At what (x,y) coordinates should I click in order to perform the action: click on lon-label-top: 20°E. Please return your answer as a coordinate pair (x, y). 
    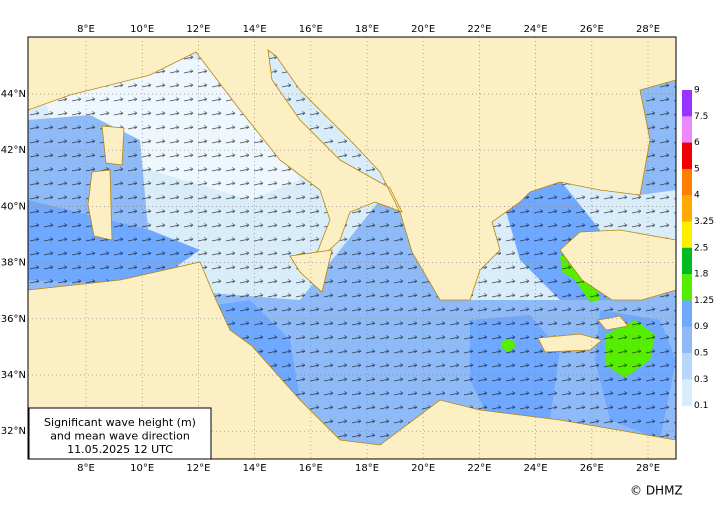
    Looking at the image, I should click on (423, 29).